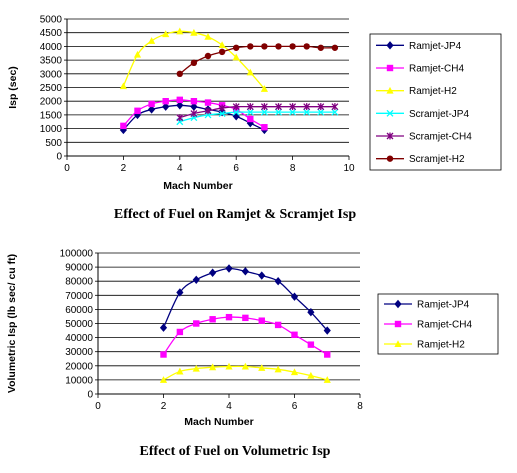 This screenshot has height=473, width=517. I want to click on y-tick-label: 90000, so click(79, 268).